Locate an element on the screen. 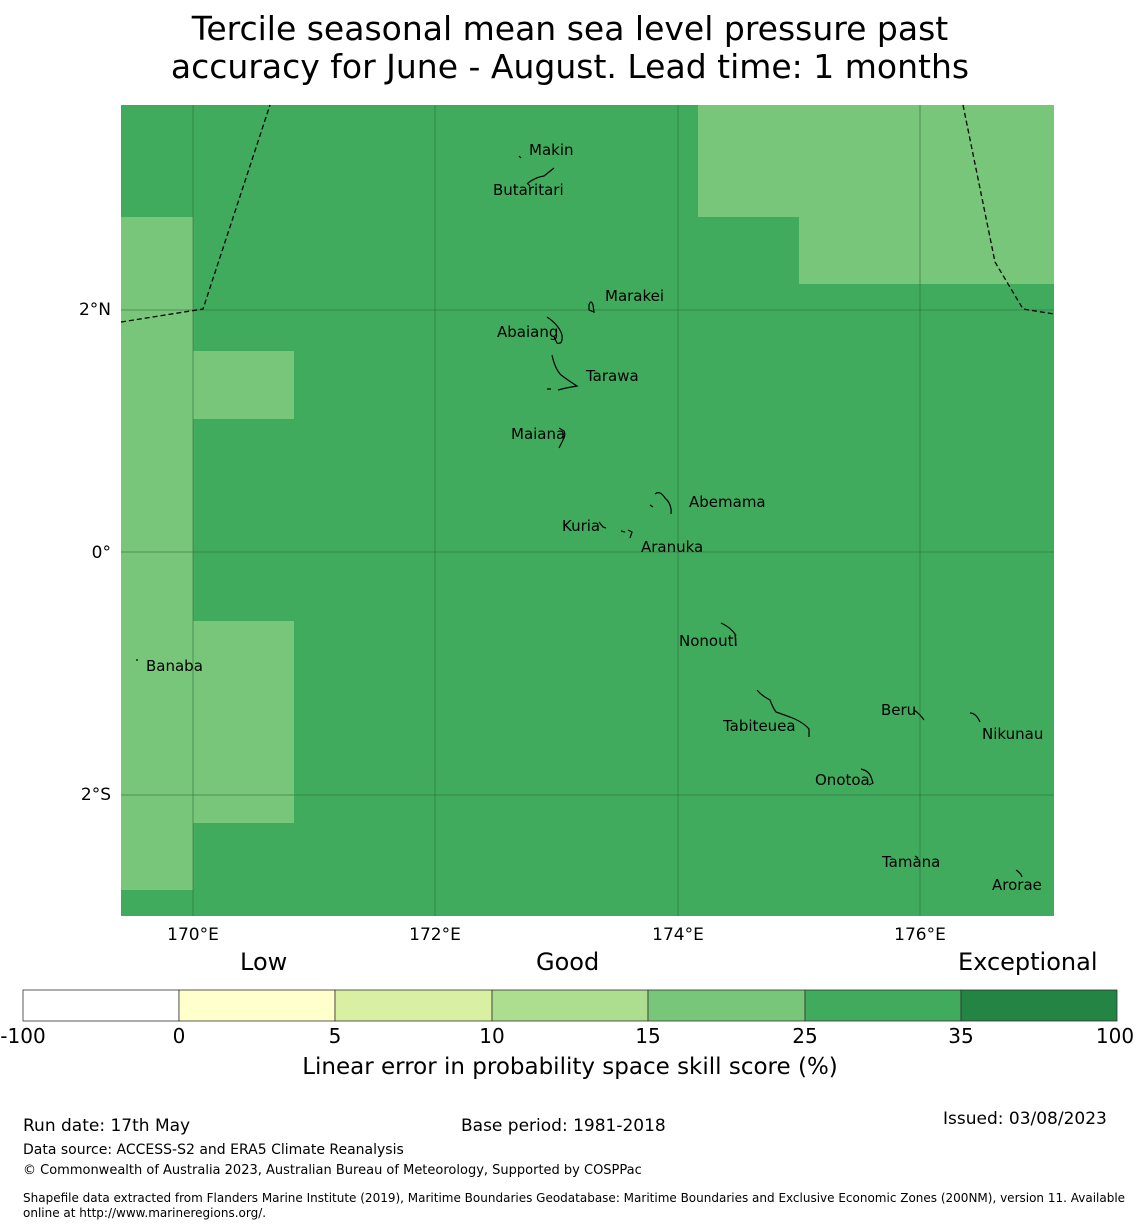  colorbar-tick: 10 is located at coordinates (492, 1036).